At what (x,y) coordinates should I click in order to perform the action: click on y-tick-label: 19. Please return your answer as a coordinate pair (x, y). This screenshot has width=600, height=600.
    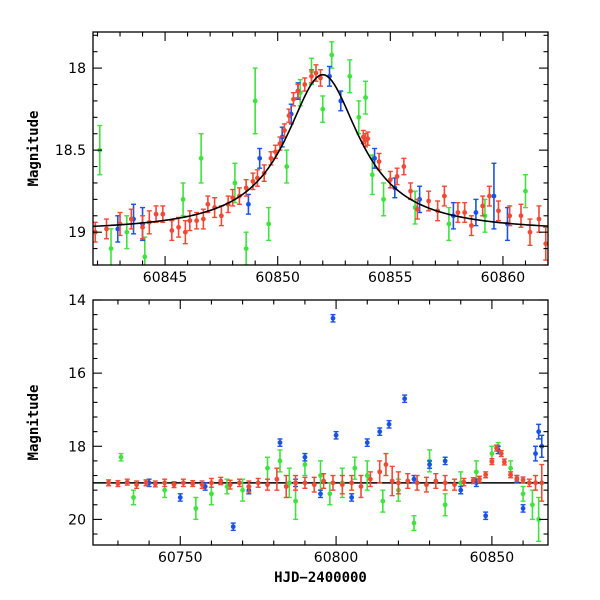
    Looking at the image, I should click on (77, 233).